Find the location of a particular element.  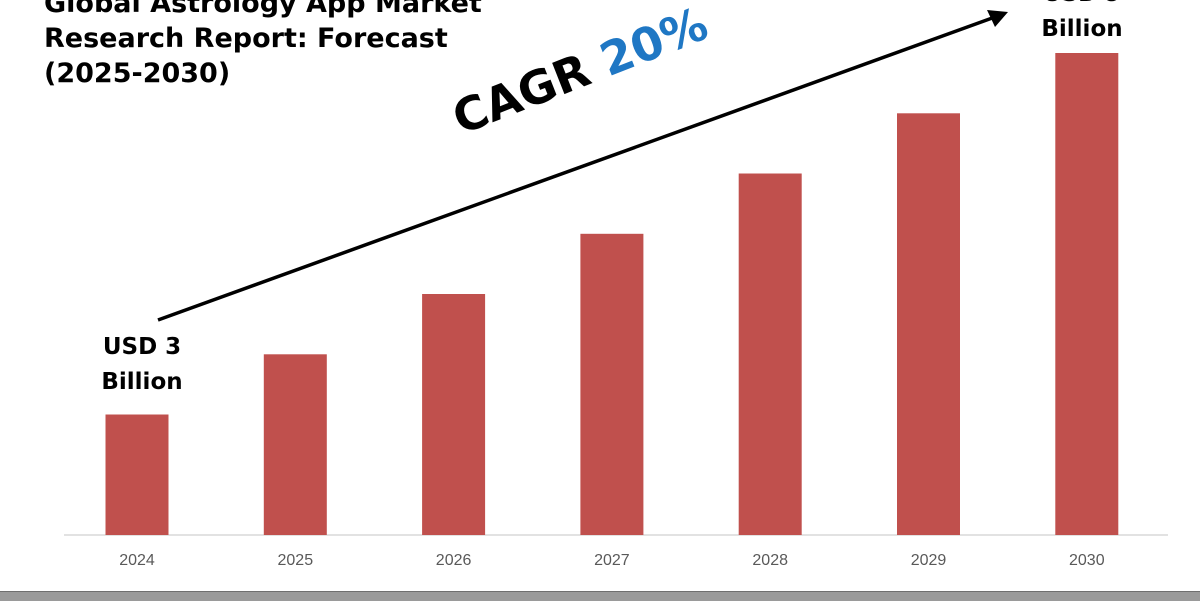

chart-title-line-3: (2025-2030) is located at coordinates (137, 73).